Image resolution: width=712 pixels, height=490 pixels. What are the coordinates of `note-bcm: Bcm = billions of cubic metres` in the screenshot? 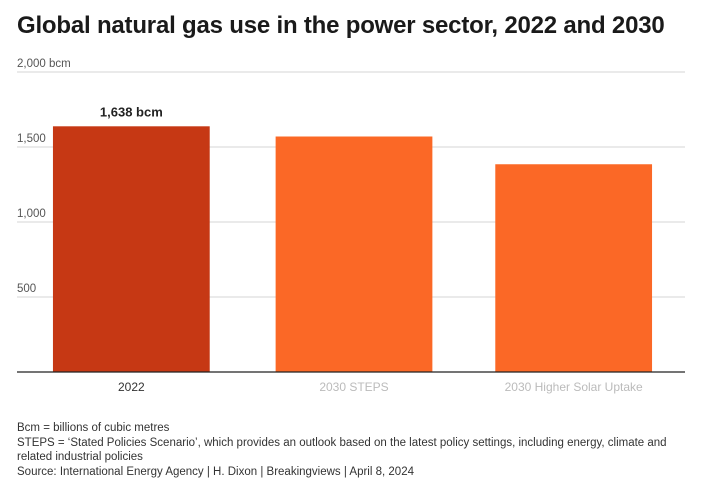 It's located at (93, 428).